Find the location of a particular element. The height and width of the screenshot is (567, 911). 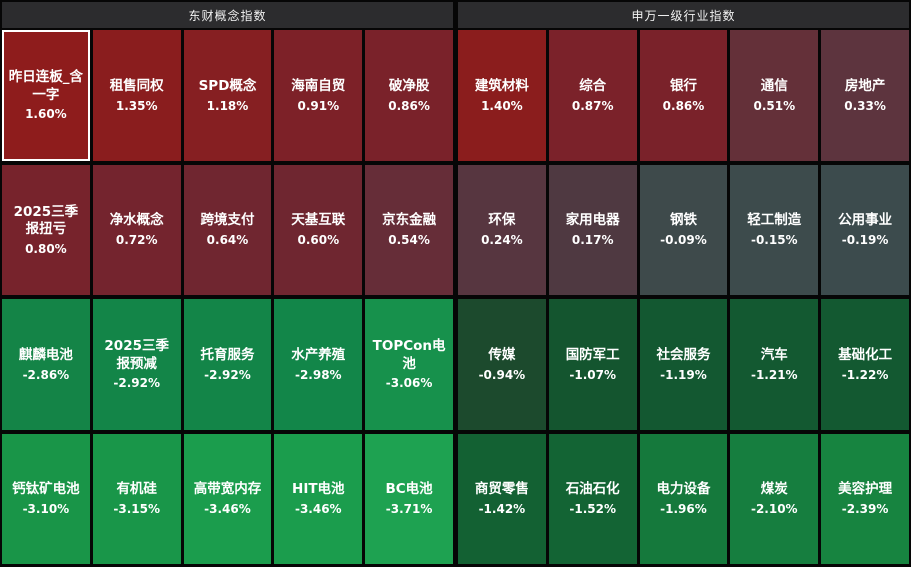

index-name-label: 商贸零售 is located at coordinates (501, 489).